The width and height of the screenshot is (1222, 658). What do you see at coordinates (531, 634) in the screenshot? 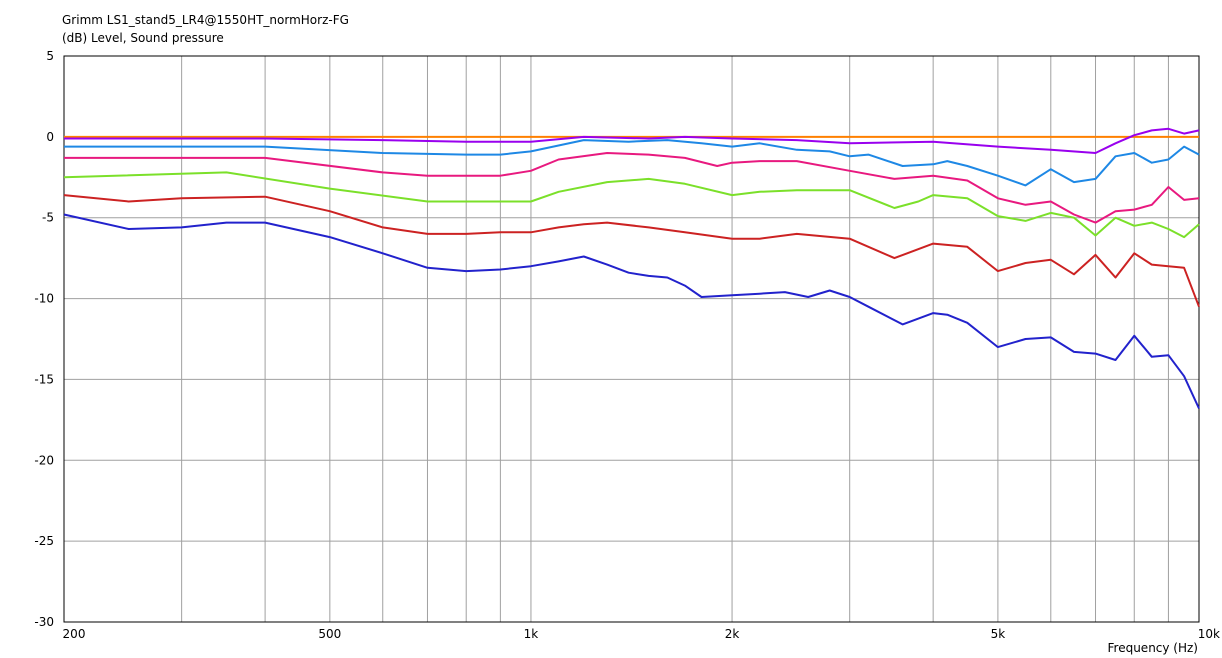
I see `x-tick-label: 1k` at bounding box center [531, 634].